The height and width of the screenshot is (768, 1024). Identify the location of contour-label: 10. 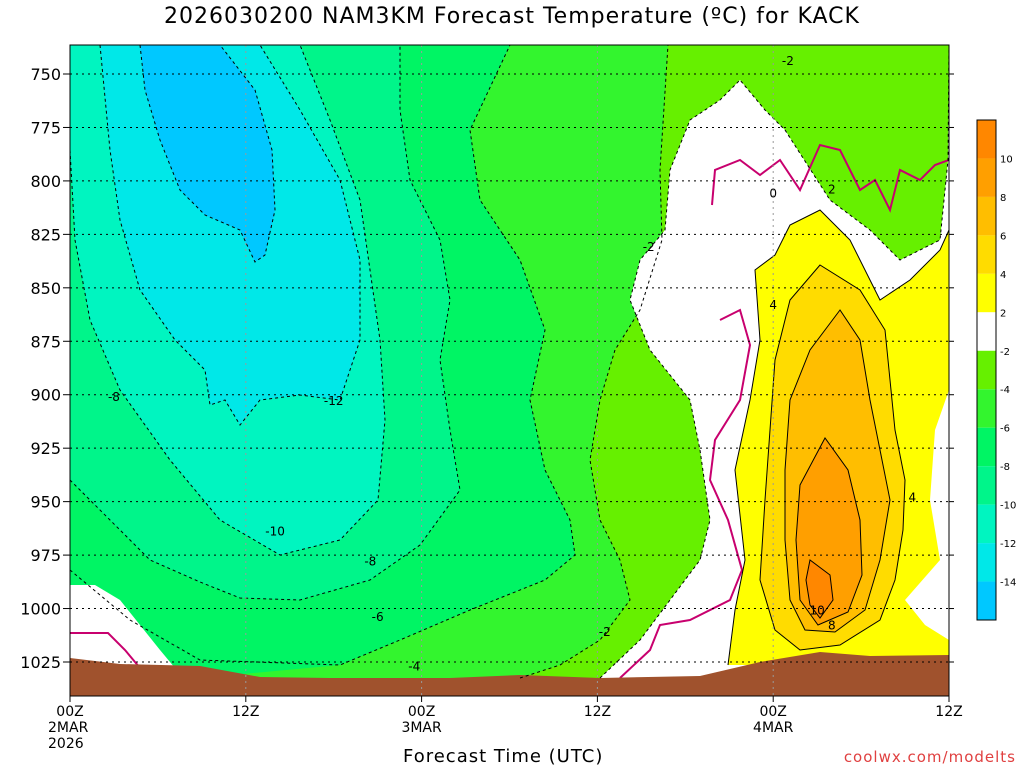
(817, 611).